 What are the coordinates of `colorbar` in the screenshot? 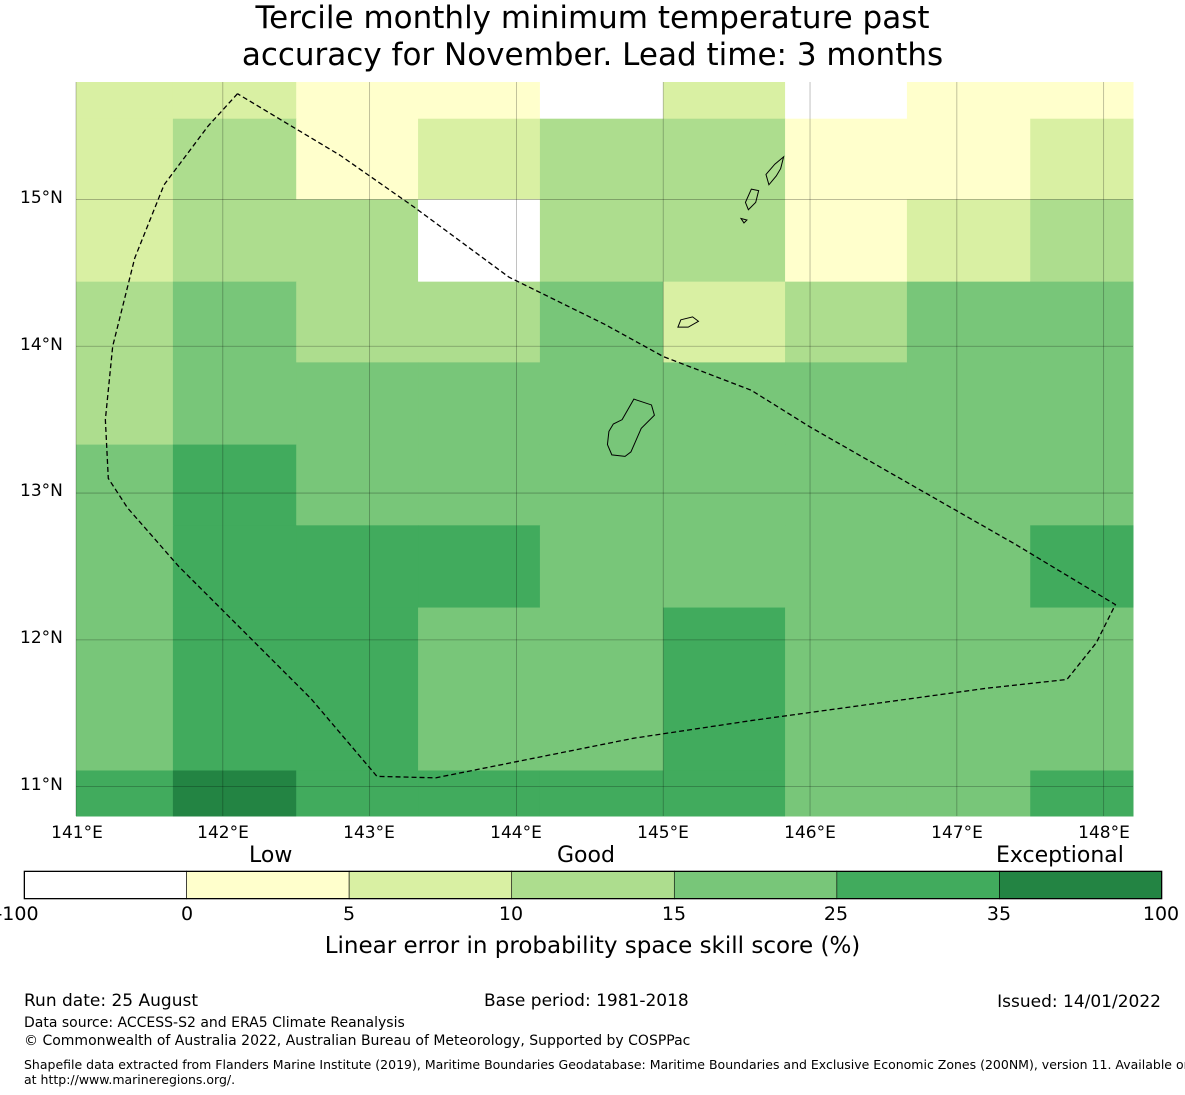 It's located at (593, 885).